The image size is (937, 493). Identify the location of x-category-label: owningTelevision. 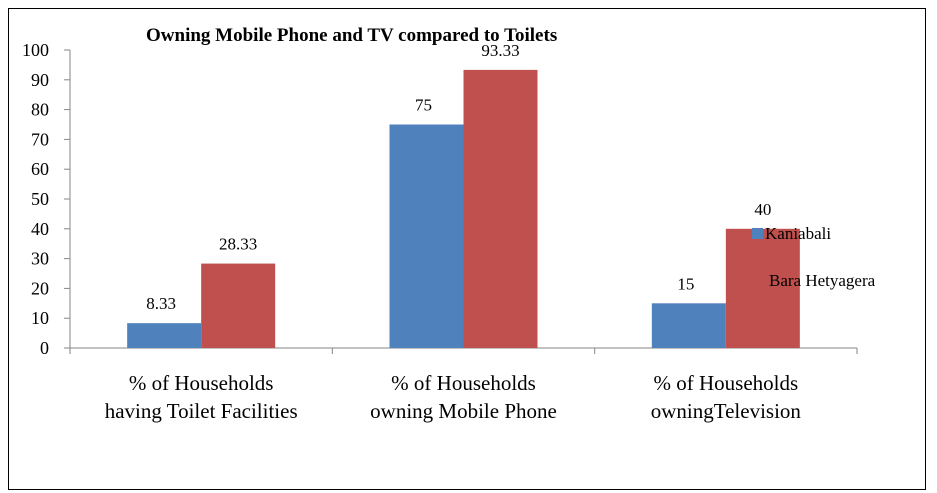
(726, 411).